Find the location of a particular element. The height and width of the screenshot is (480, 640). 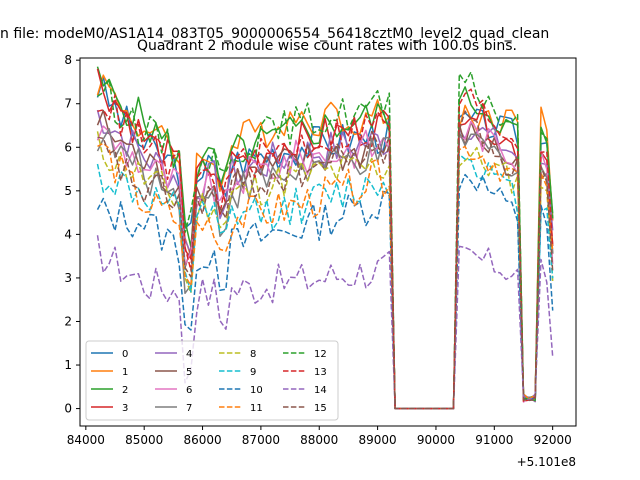

y-tick-label: 6 is located at coordinates (68, 147).